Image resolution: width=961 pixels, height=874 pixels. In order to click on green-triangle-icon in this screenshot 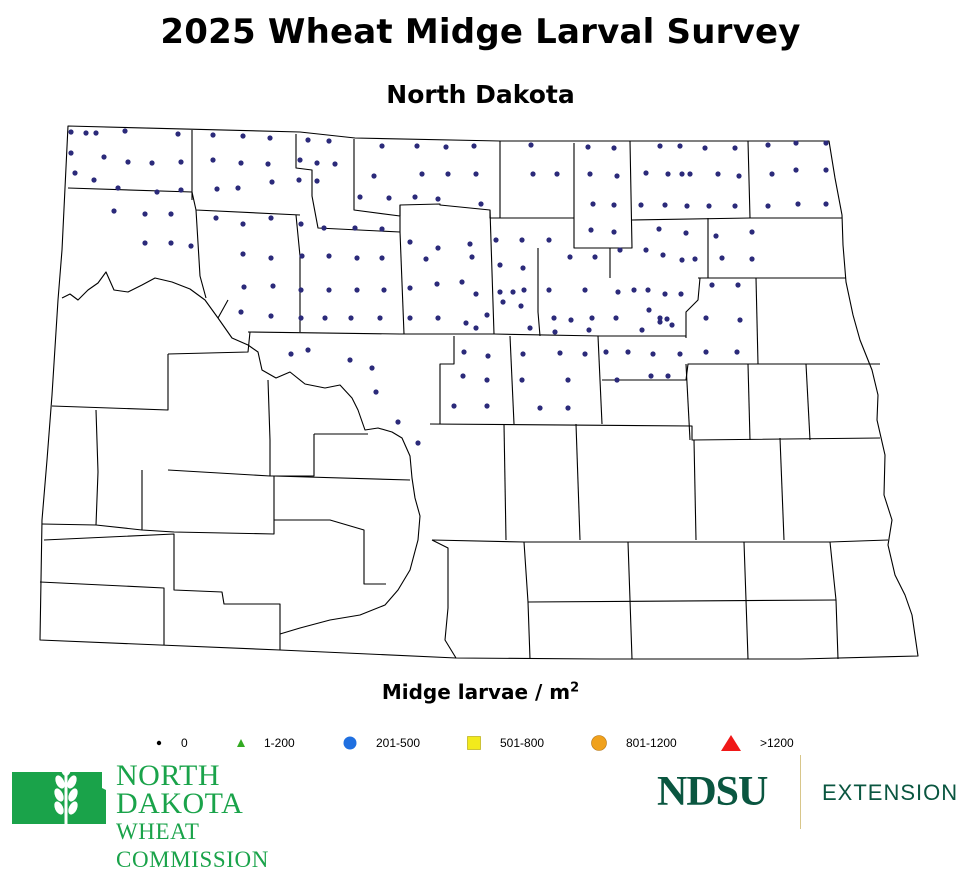, I will do `click(241, 743)`.